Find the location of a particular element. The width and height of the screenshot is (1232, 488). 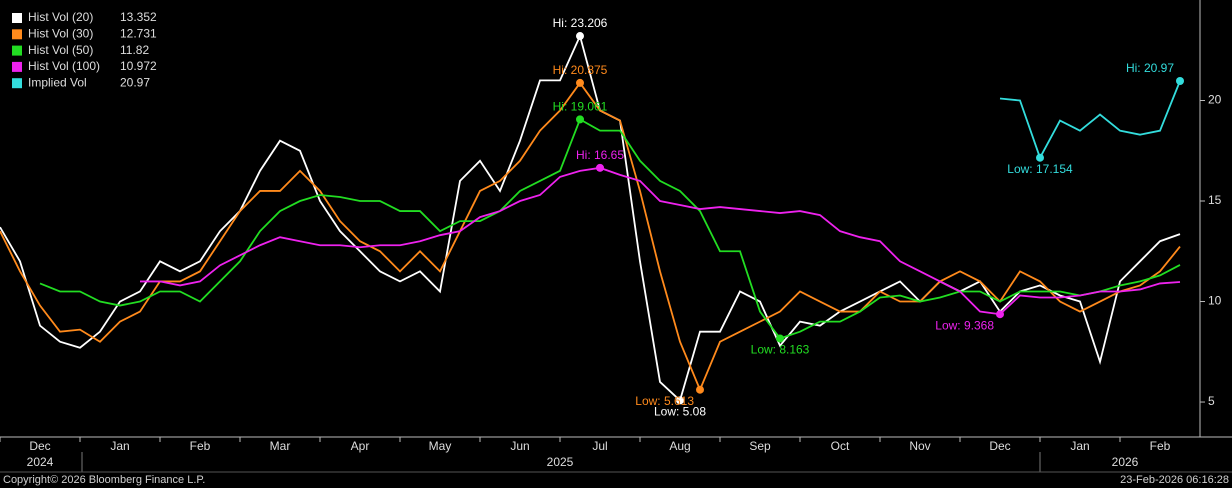

annotation-label: Hi: 20.97 is located at coordinates (1150, 68).